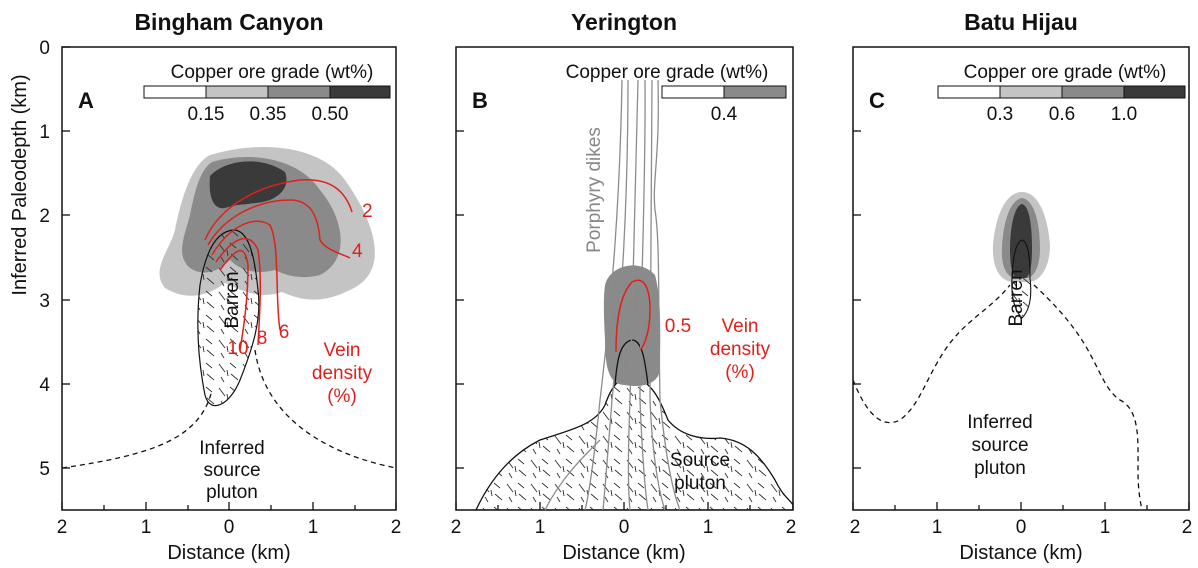  I want to click on legend-tick: 0.15, so click(206, 114).